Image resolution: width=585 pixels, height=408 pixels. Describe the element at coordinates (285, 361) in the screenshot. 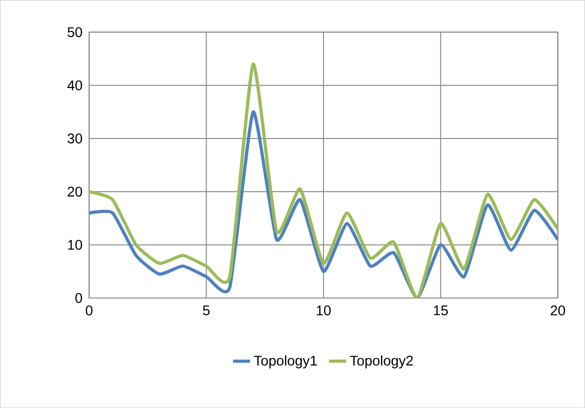

I see `legend-label: Topology1` at that location.